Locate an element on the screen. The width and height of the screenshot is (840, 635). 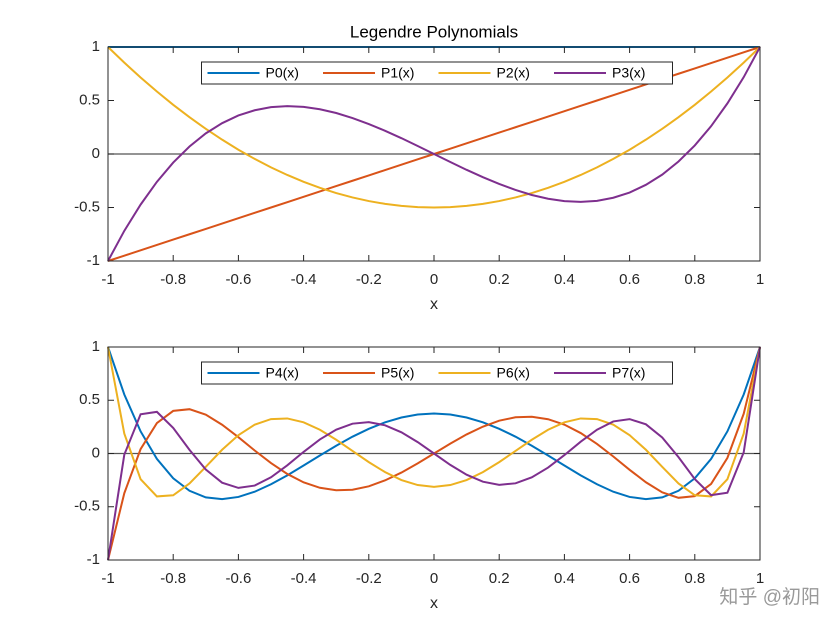
watermark: 知乎 @初阳 is located at coordinates (769, 597).